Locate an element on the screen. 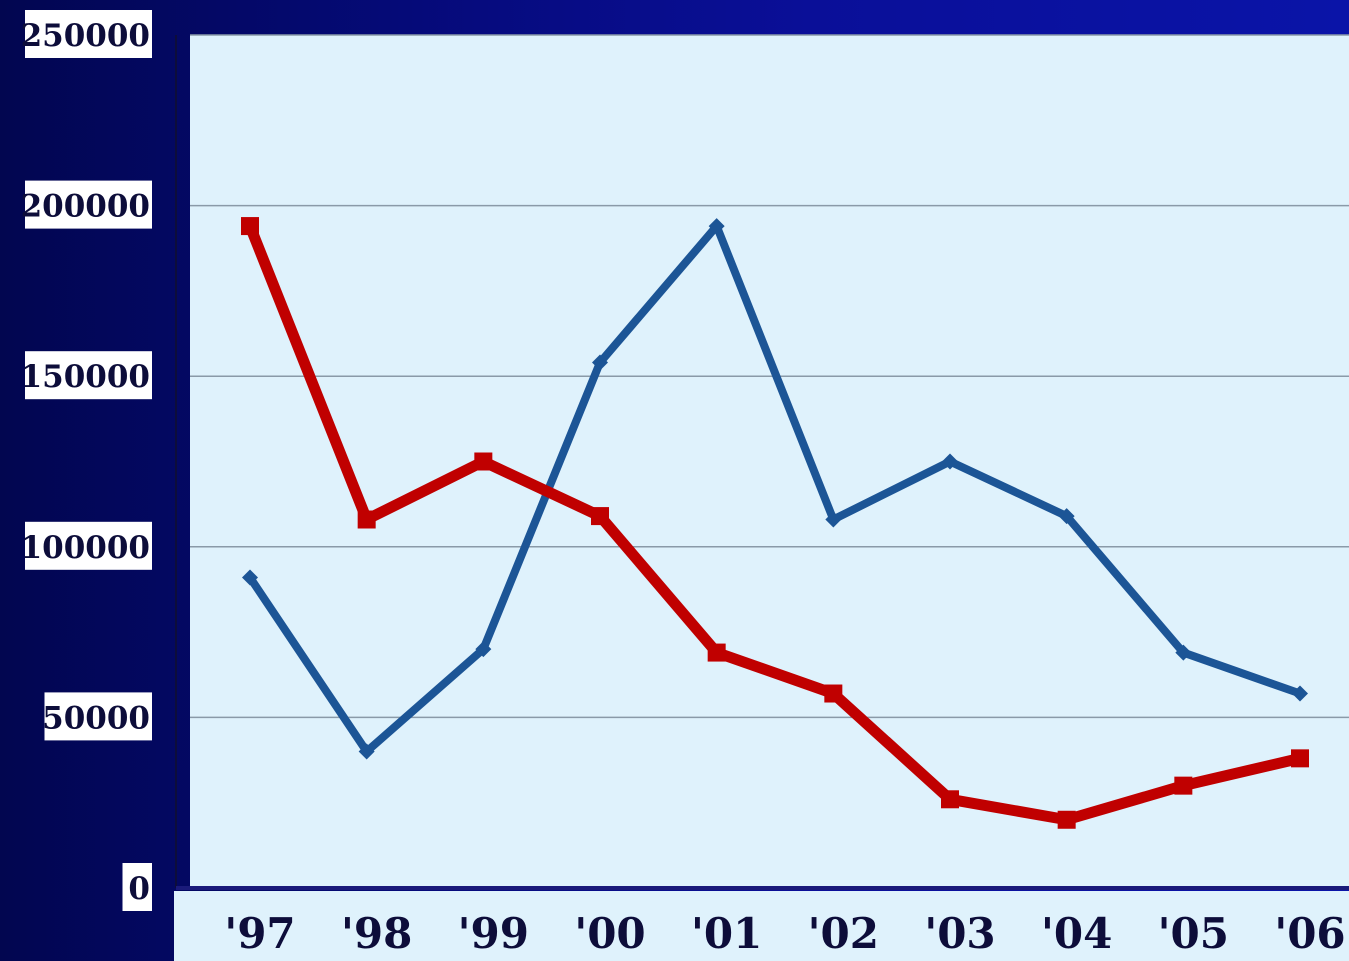  x-tick-label: '98 is located at coordinates (376, 933).